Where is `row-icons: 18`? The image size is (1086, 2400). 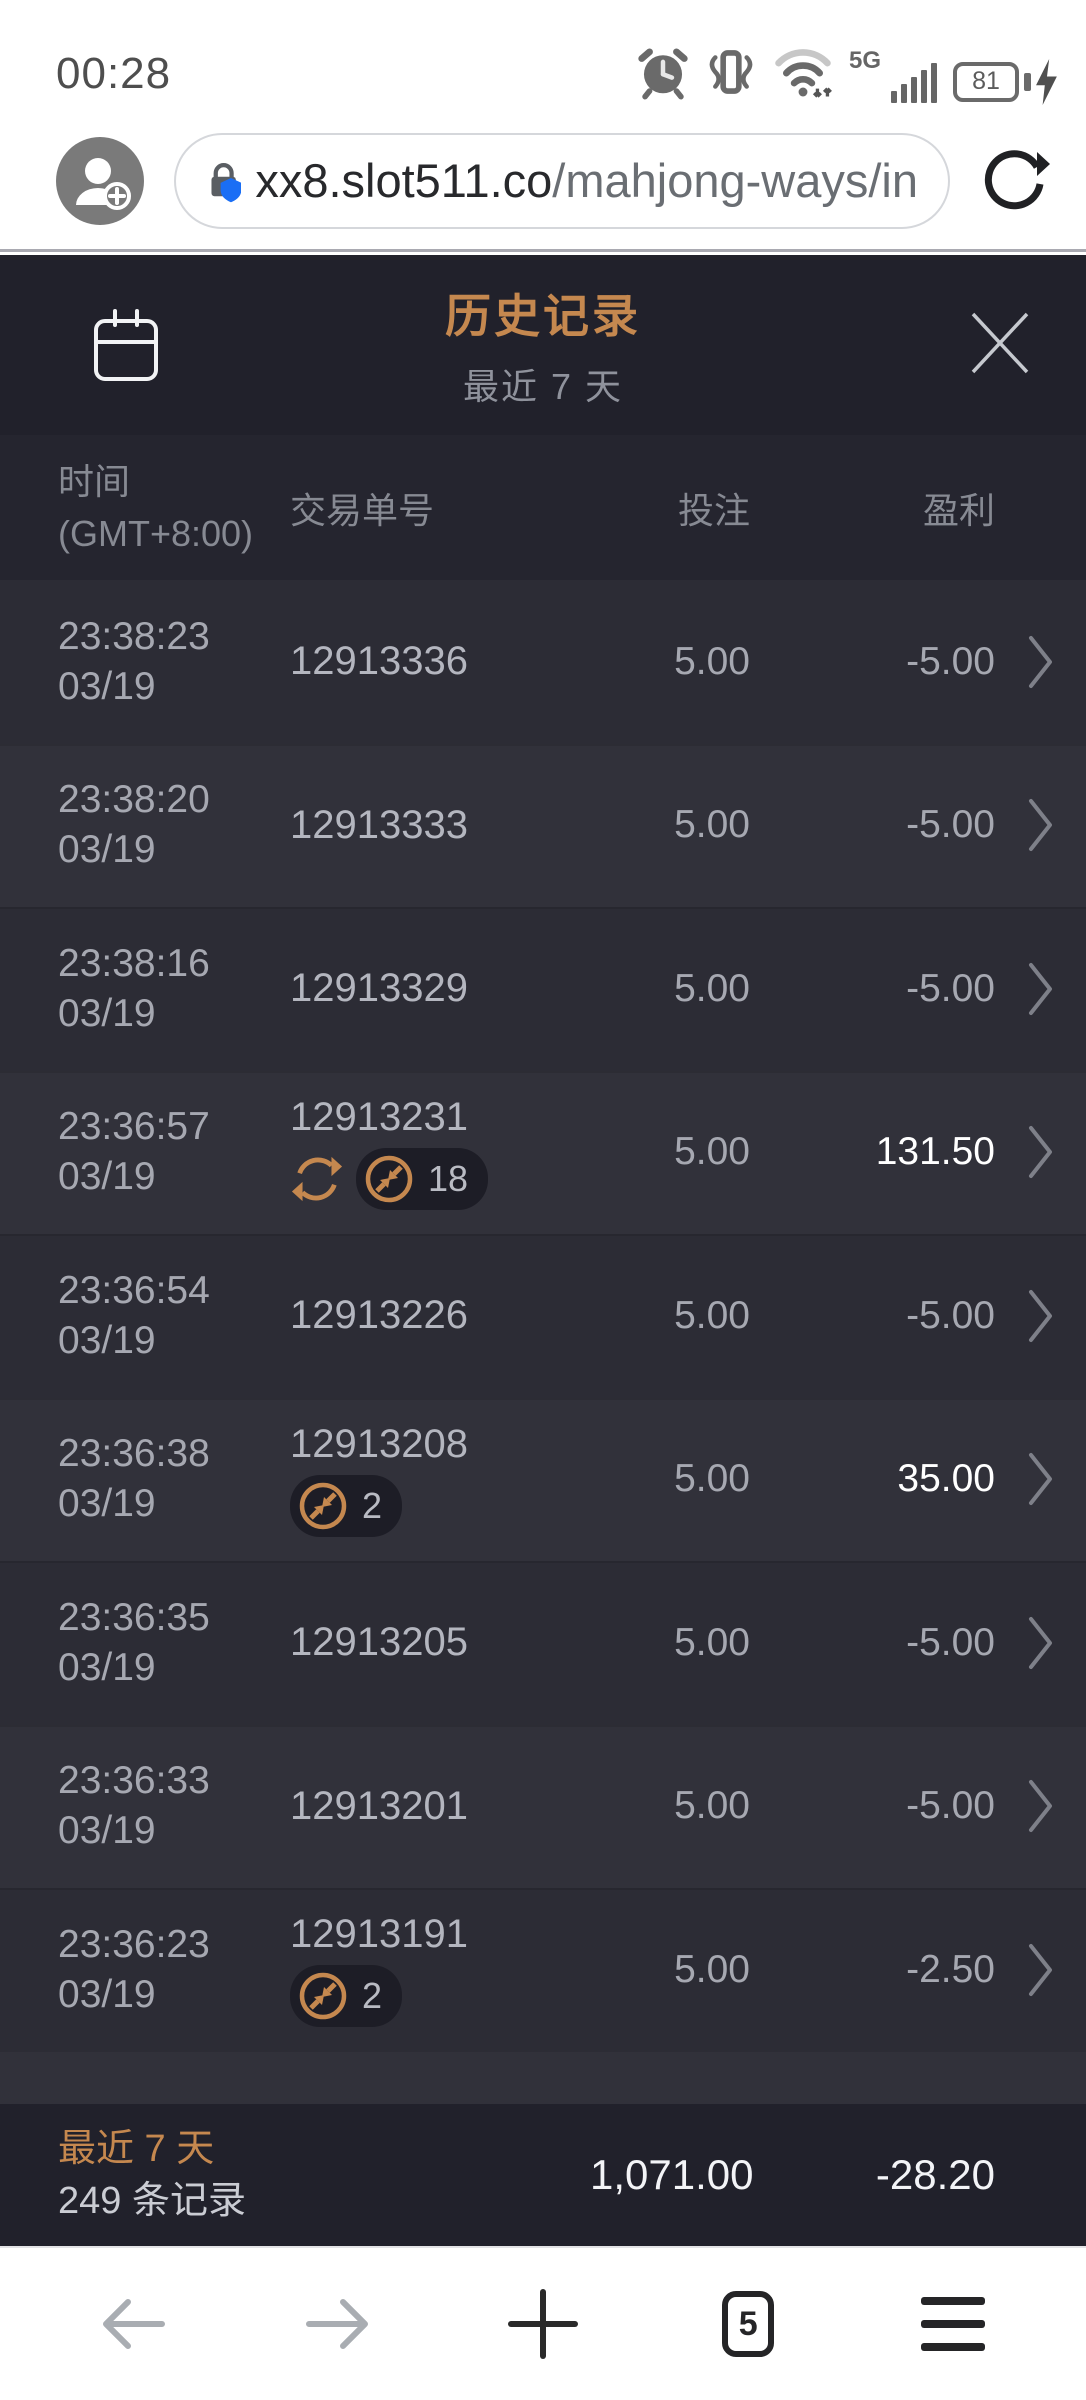 row-icons: 18 is located at coordinates (440, 1178).